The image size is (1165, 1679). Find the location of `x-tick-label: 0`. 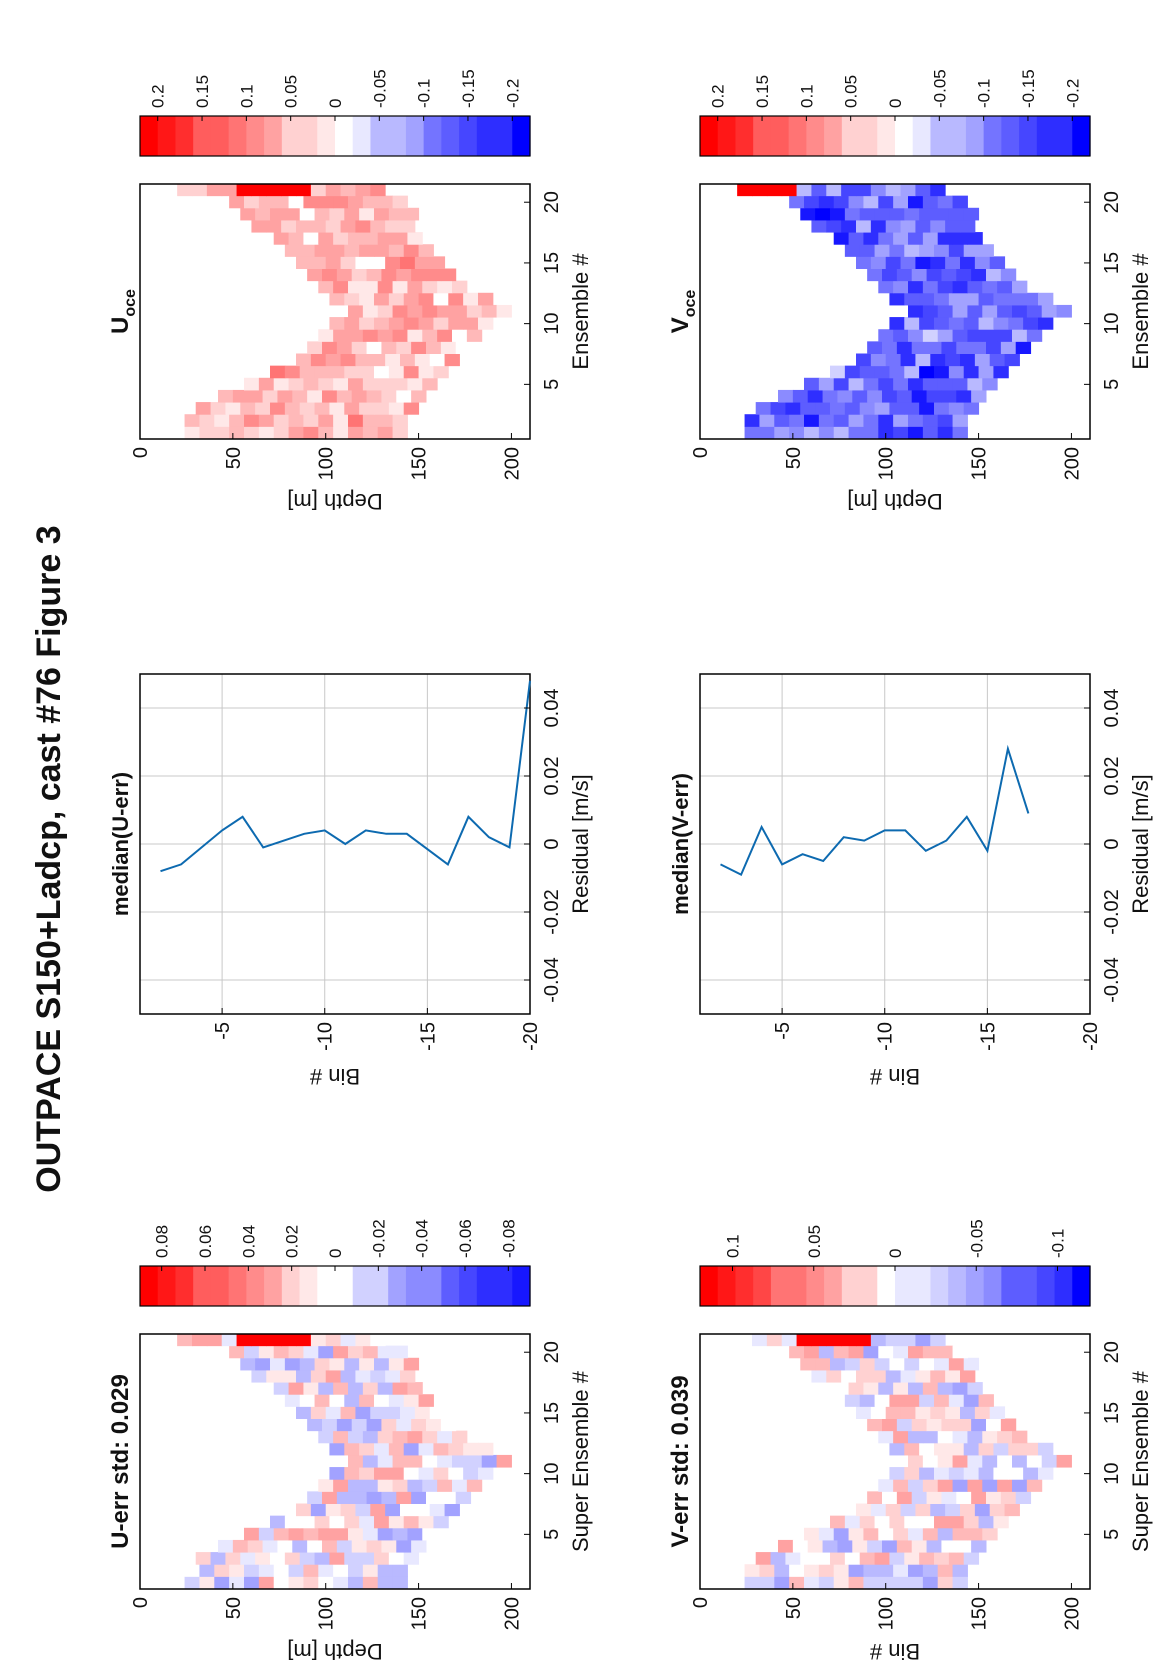

x-tick-label: 0 is located at coordinates (1112, 843).